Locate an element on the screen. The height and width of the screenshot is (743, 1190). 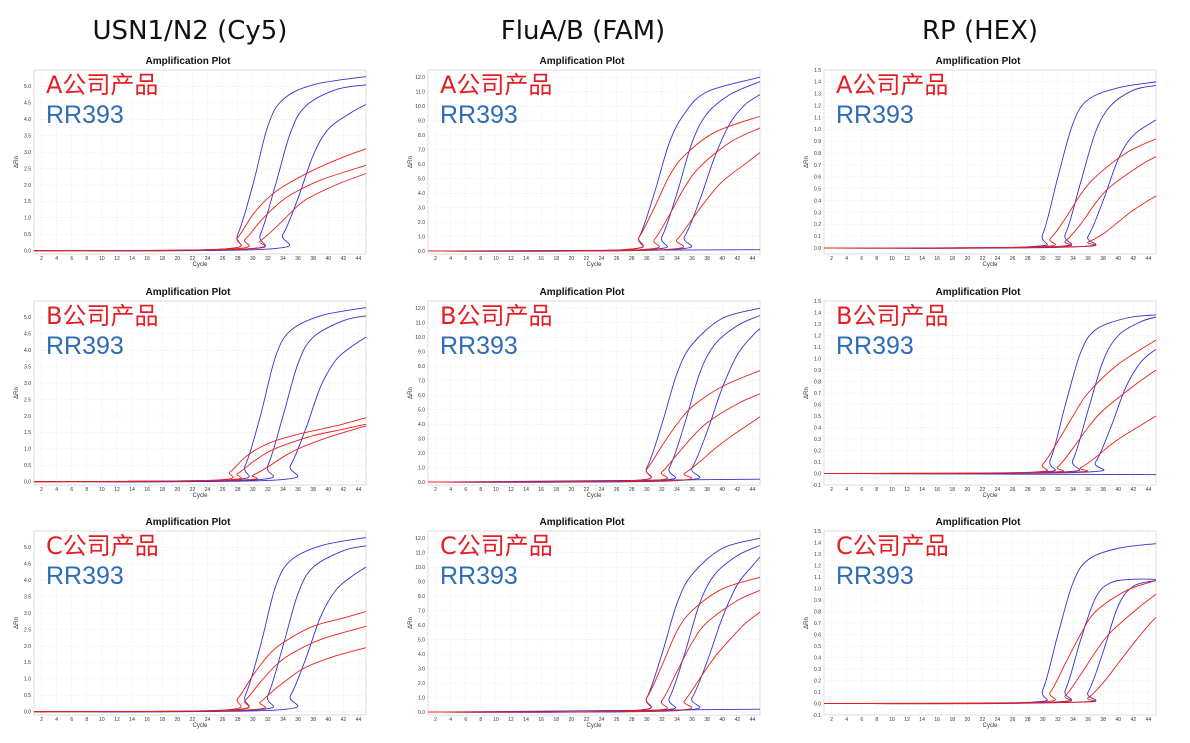
x-tick-label: 18 is located at coordinates (556, 259).